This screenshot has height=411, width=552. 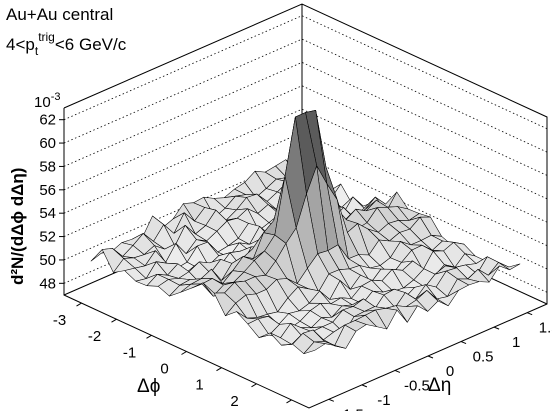 What do you see at coordinates (47, 237) in the screenshot?
I see `z-tick-label: 52` at bounding box center [47, 237].